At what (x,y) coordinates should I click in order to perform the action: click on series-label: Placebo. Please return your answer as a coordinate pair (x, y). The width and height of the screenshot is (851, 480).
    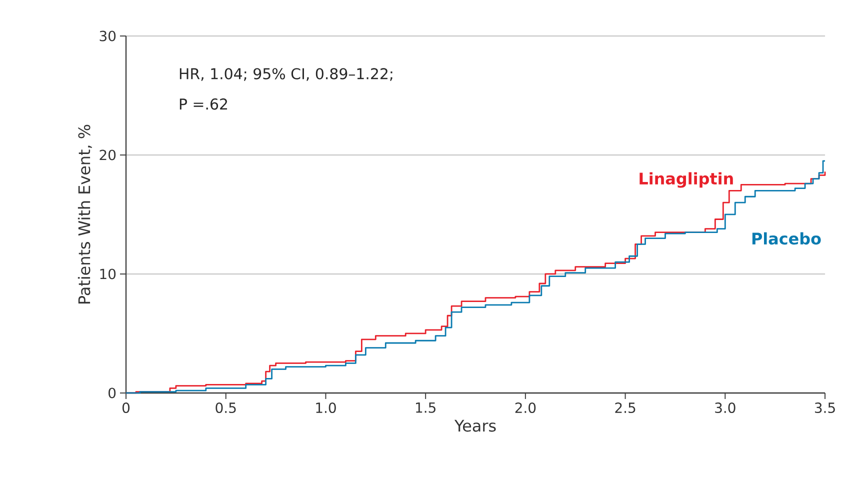
    Looking at the image, I should click on (786, 238).